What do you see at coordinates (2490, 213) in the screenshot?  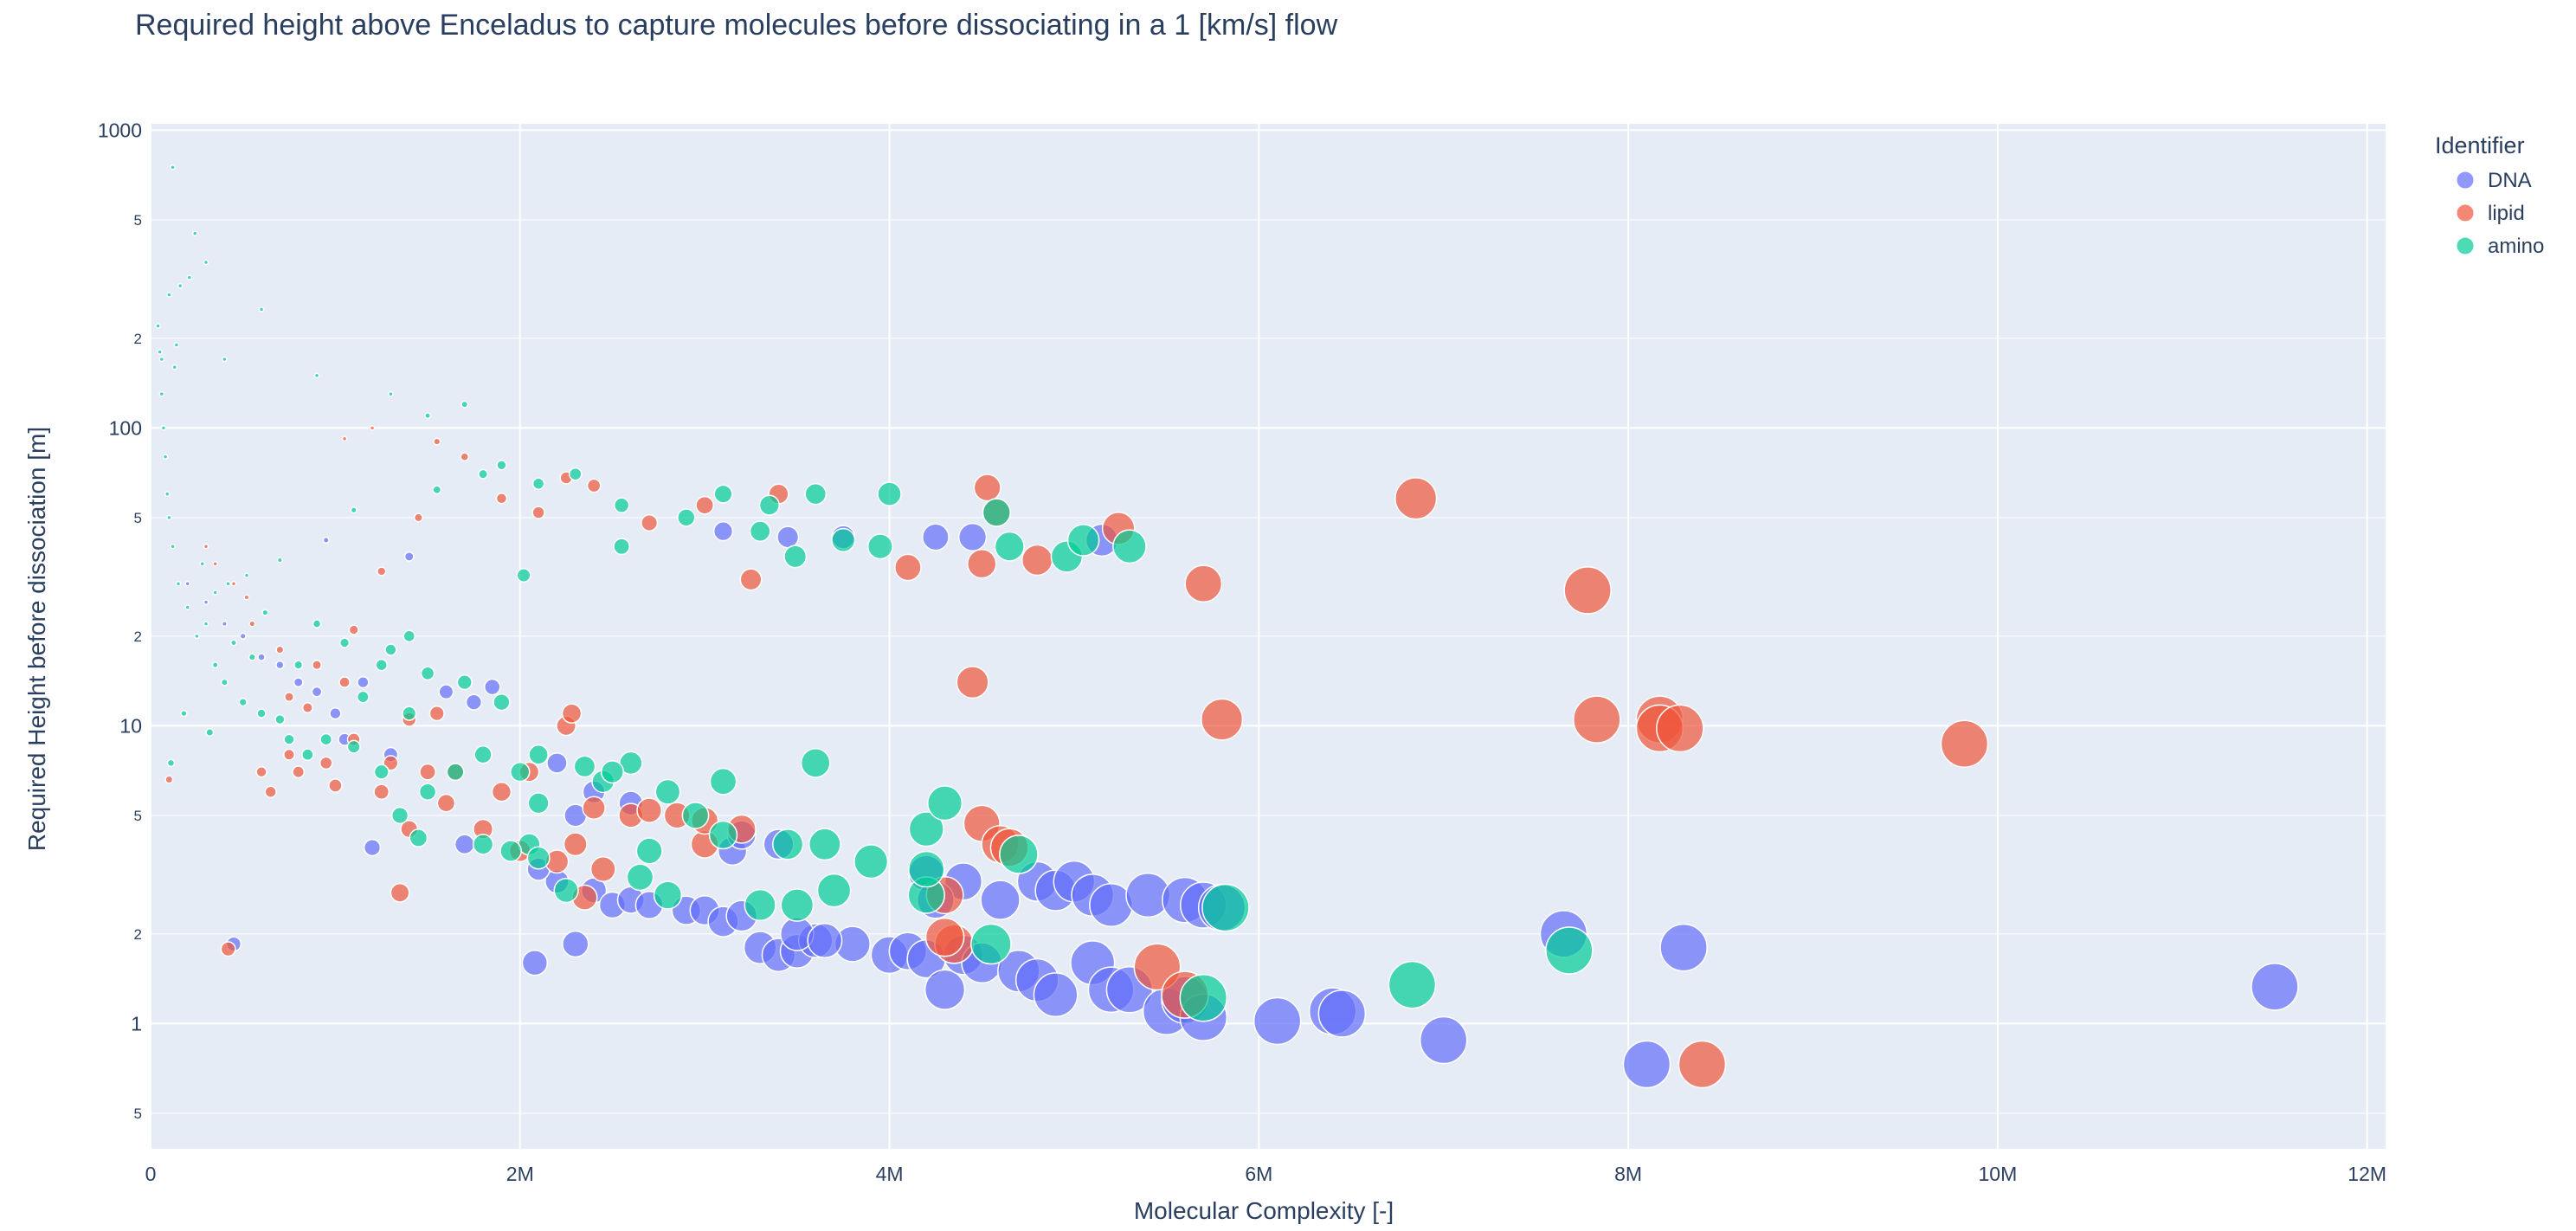 I see `legend-item-lipid: lipid` at bounding box center [2490, 213].